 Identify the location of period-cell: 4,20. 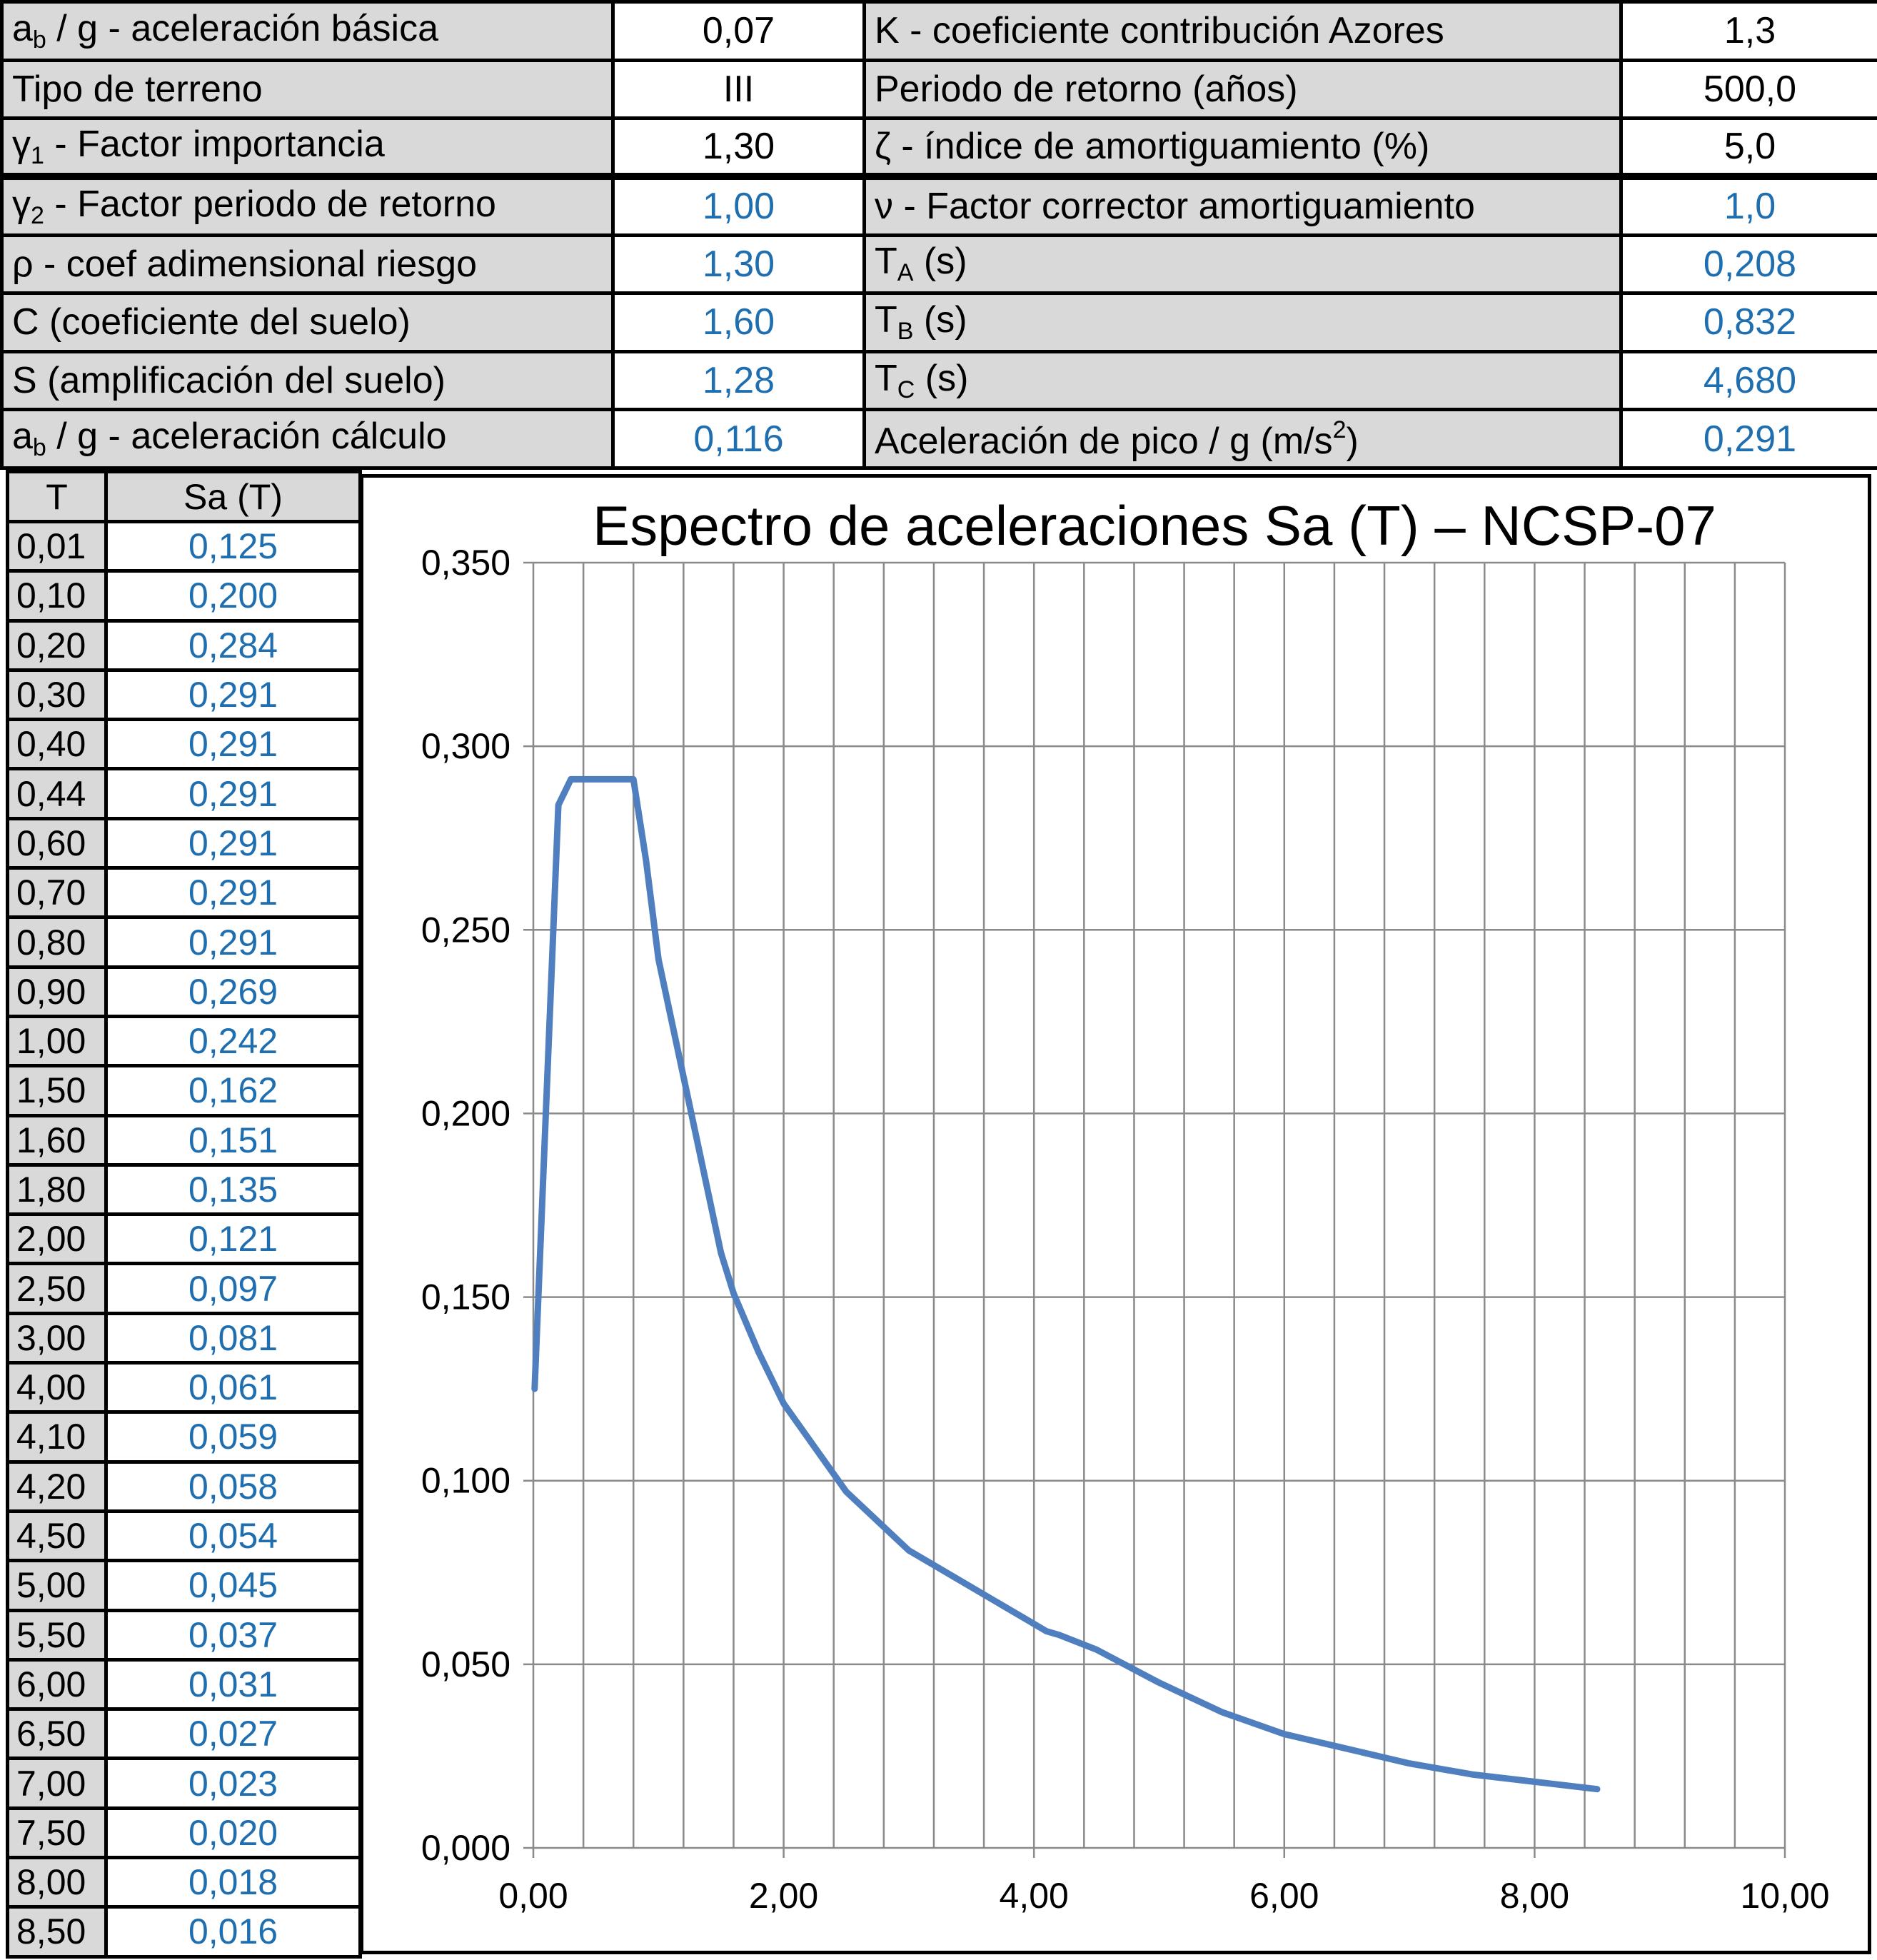
(57, 1486).